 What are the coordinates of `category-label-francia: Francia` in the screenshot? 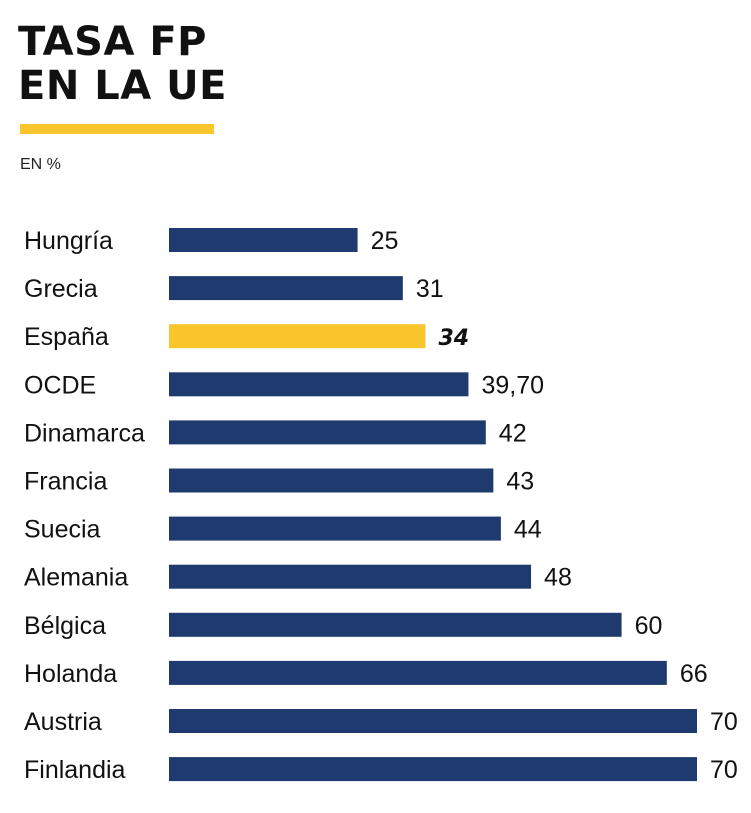 It's located at (65, 482).